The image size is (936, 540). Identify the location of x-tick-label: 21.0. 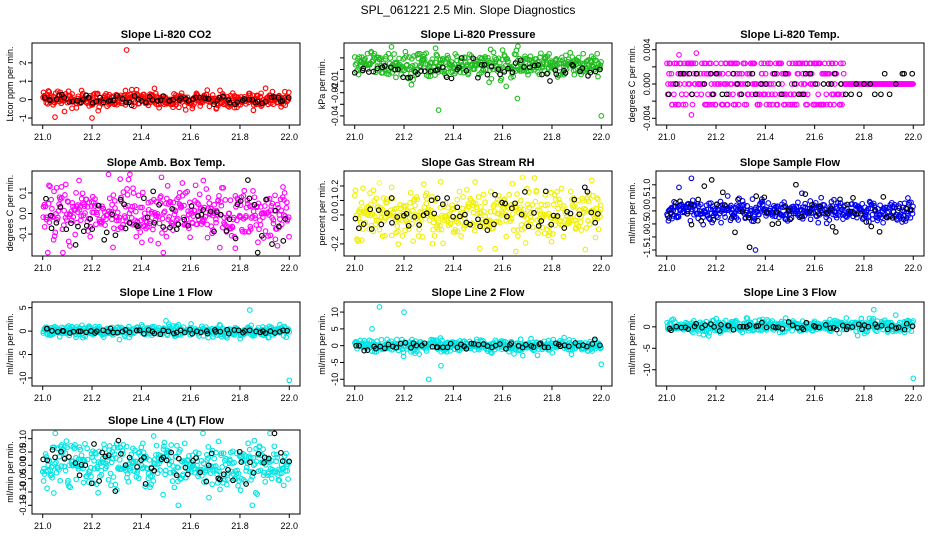
(667, 137).